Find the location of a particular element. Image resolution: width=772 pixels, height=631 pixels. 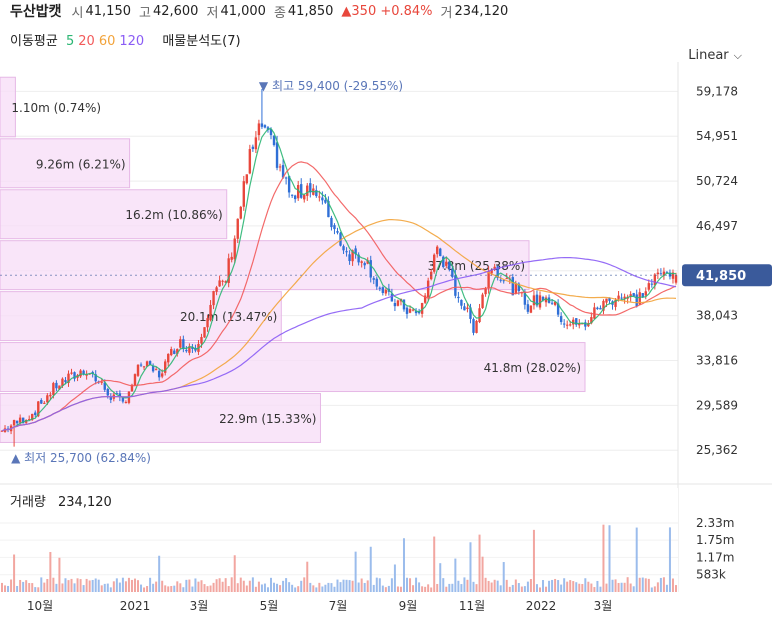

volume-panel-bg is located at coordinates (339, 540).